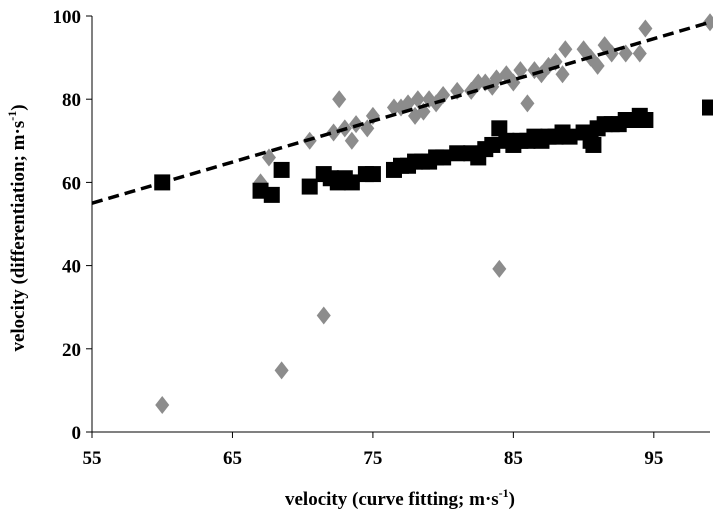 This screenshot has width=713, height=518. Describe the element at coordinates (92, 458) in the screenshot. I see `x-tick-label: 55` at that location.